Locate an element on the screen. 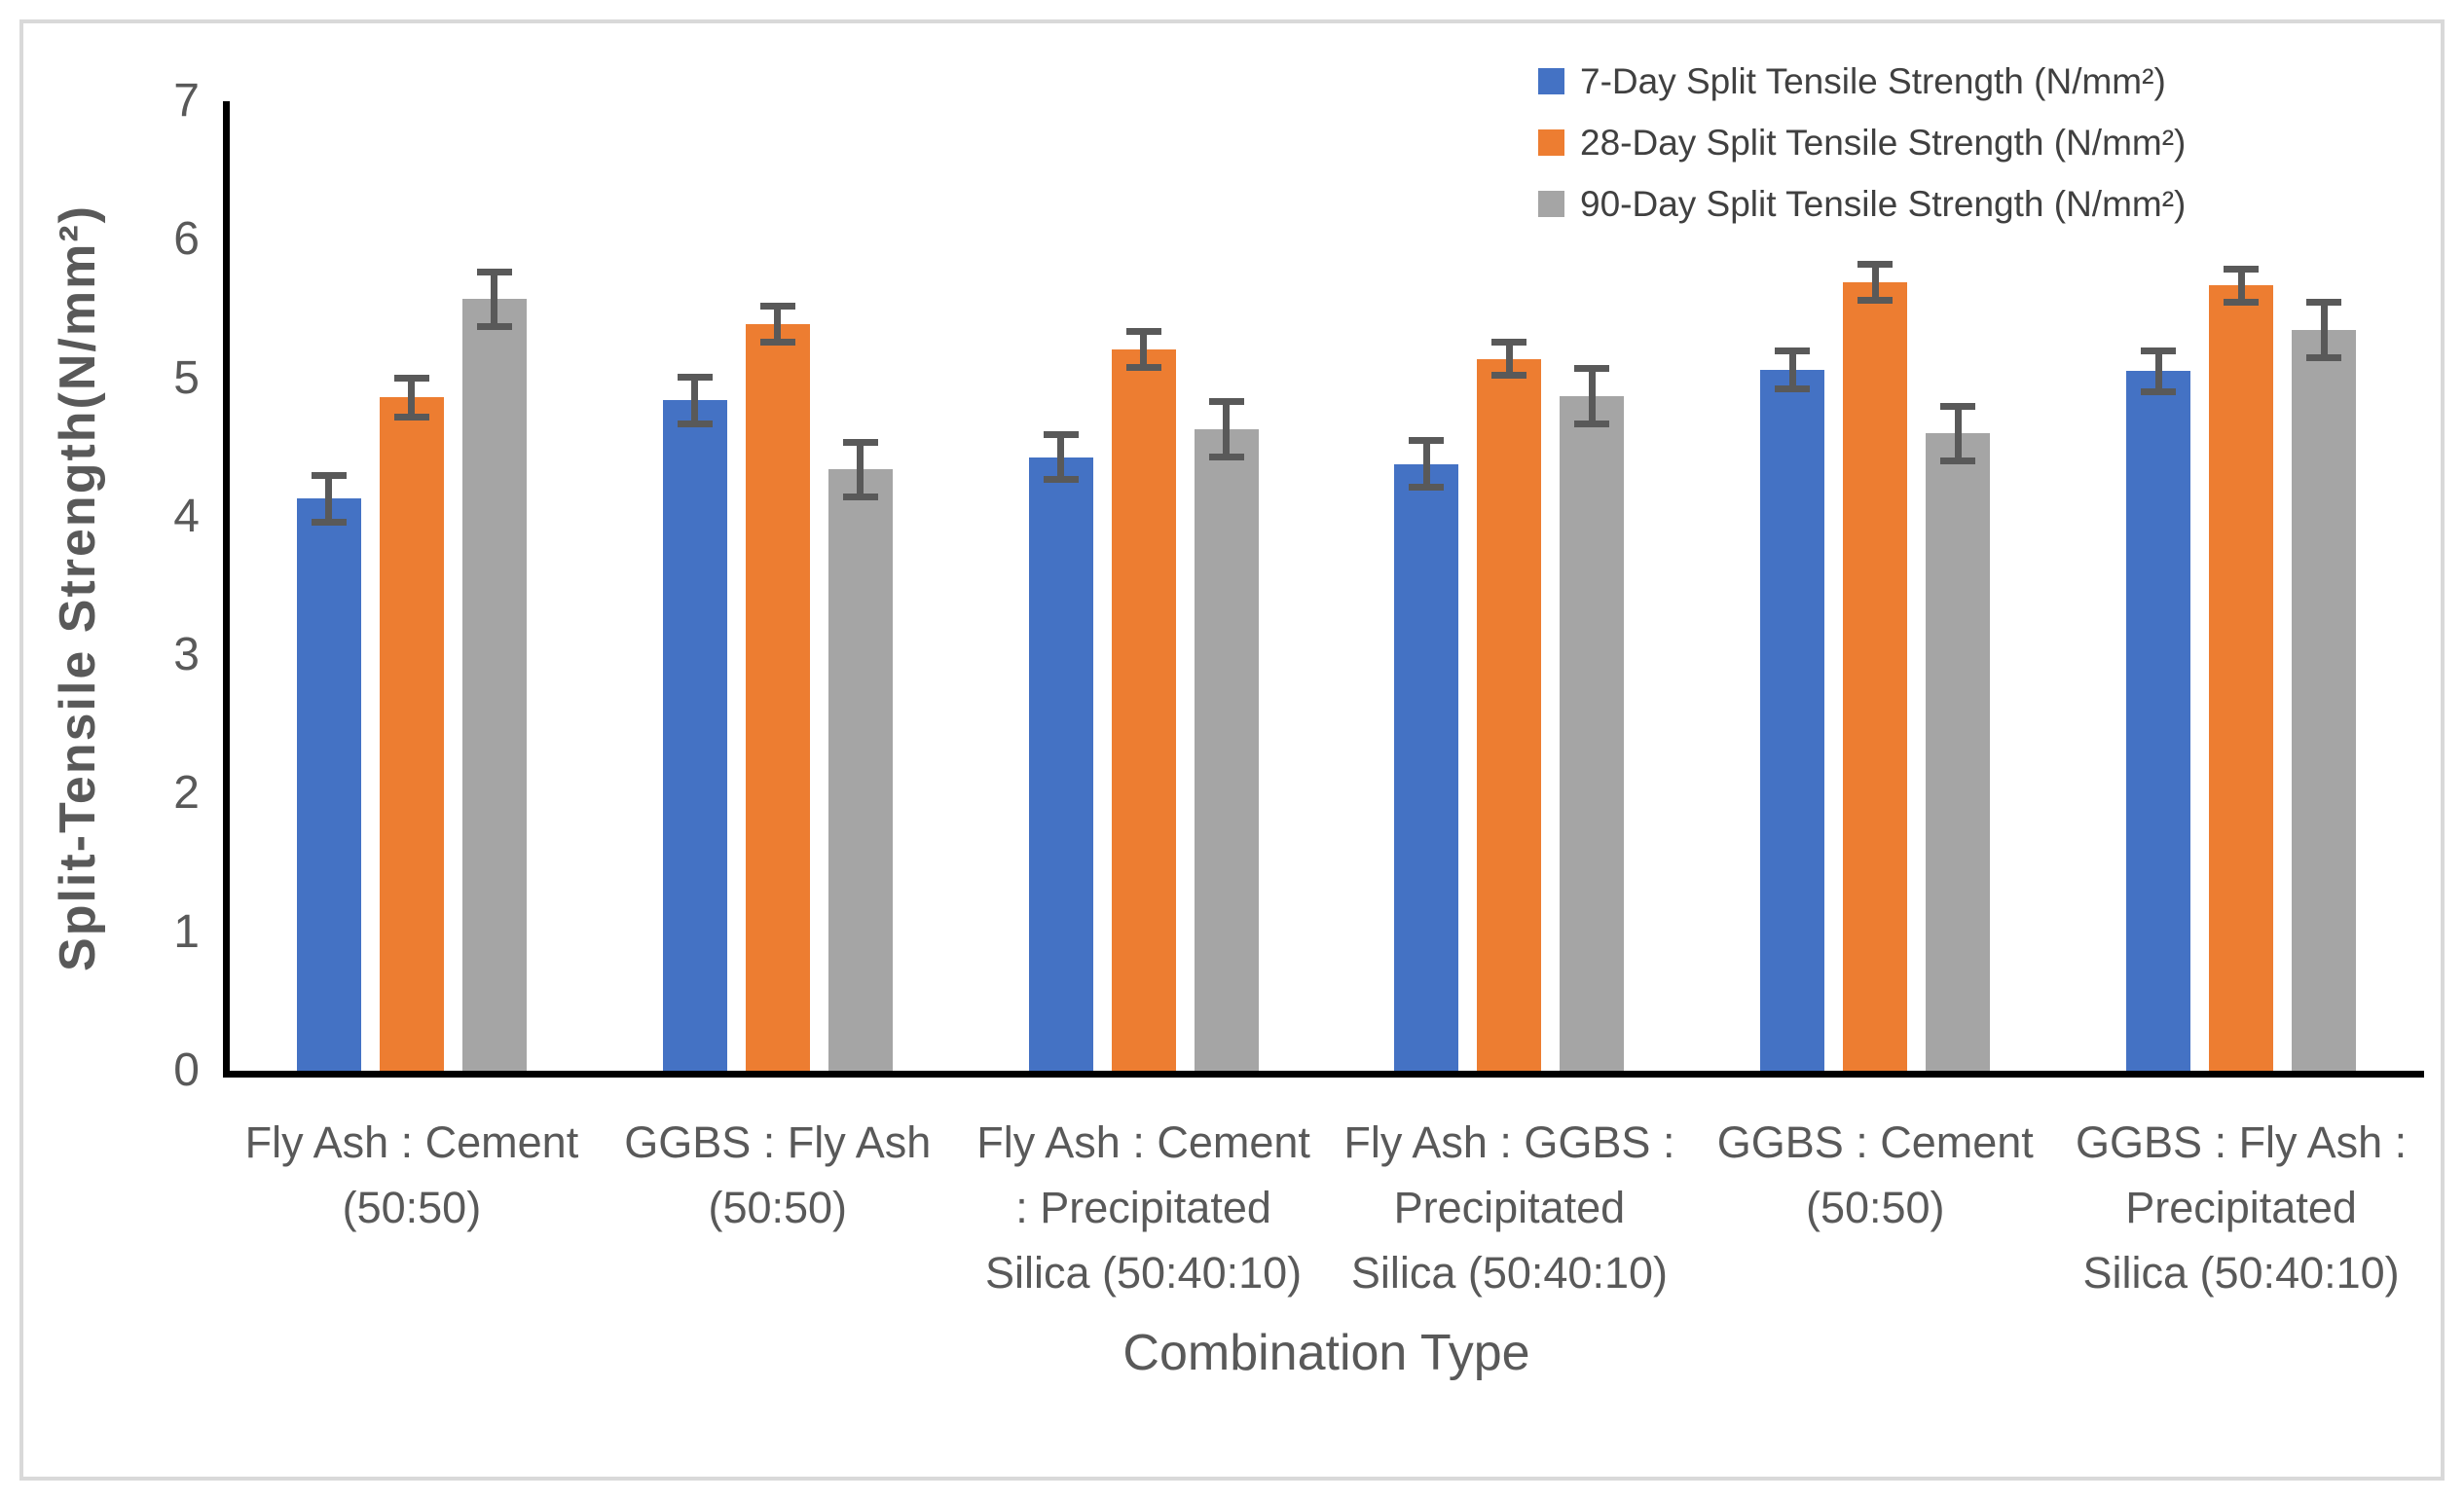 The image size is (2464, 1500). bar-7day-cat6 is located at coordinates (2159, 721).